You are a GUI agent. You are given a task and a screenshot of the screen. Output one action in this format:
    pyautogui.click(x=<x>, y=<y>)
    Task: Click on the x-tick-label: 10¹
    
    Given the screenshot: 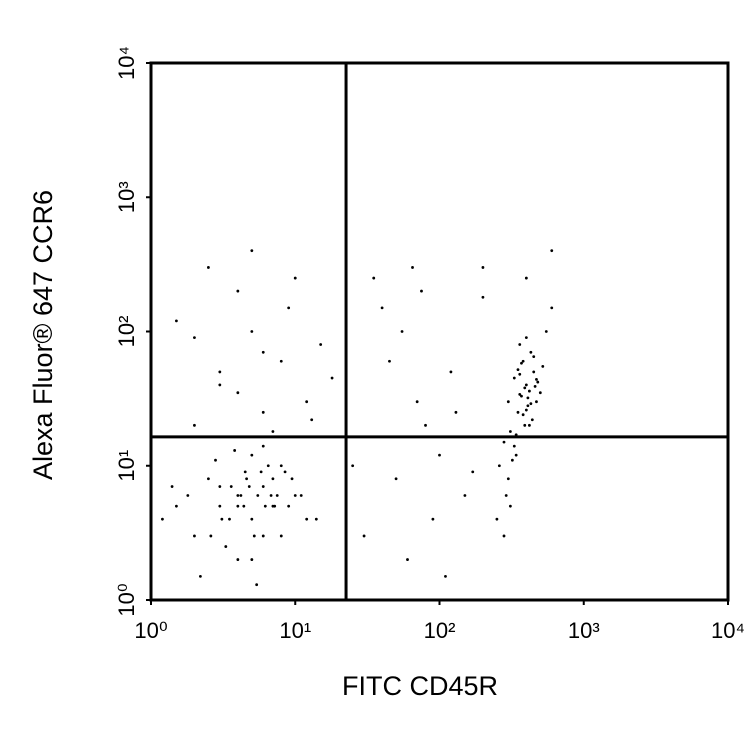 What is the action you would take?
    pyautogui.click(x=295, y=630)
    